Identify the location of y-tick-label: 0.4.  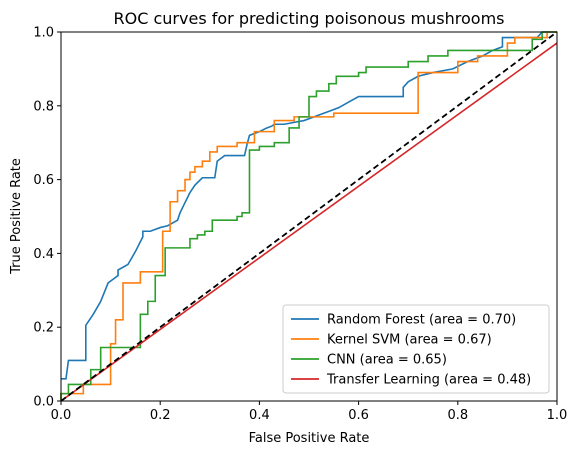
(43, 254).